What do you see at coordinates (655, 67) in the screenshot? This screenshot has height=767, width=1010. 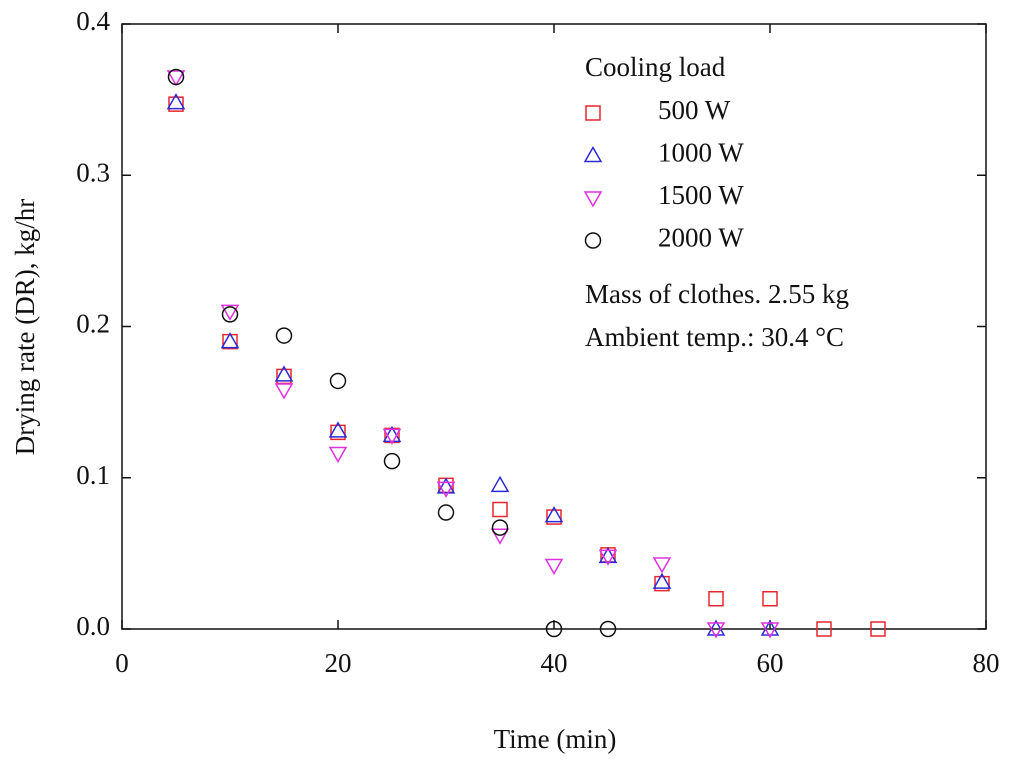 I see `legend-title: Cooling load` at bounding box center [655, 67].